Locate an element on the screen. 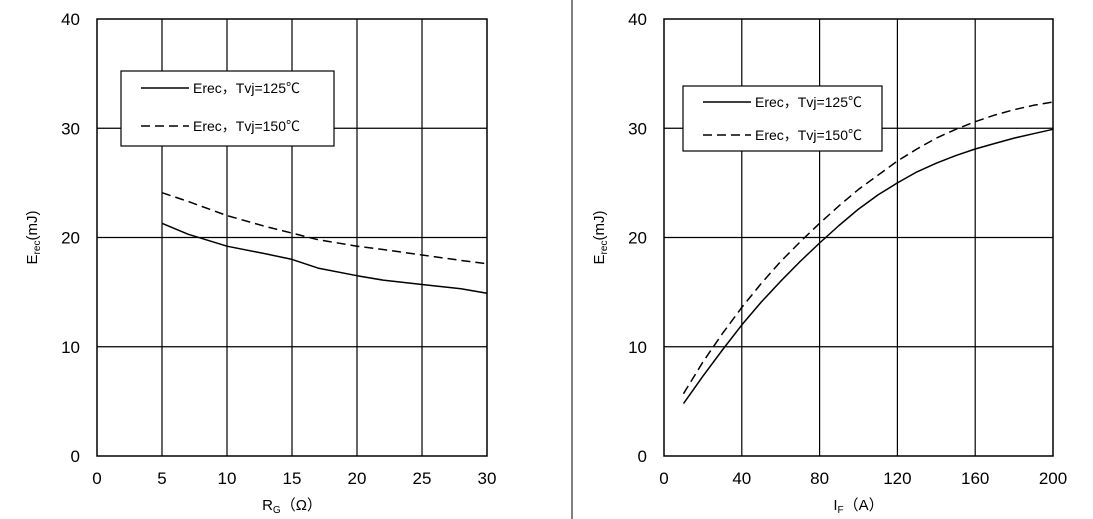 This screenshot has height=519, width=1093. x-tick-label: 200 is located at coordinates (1053, 478).